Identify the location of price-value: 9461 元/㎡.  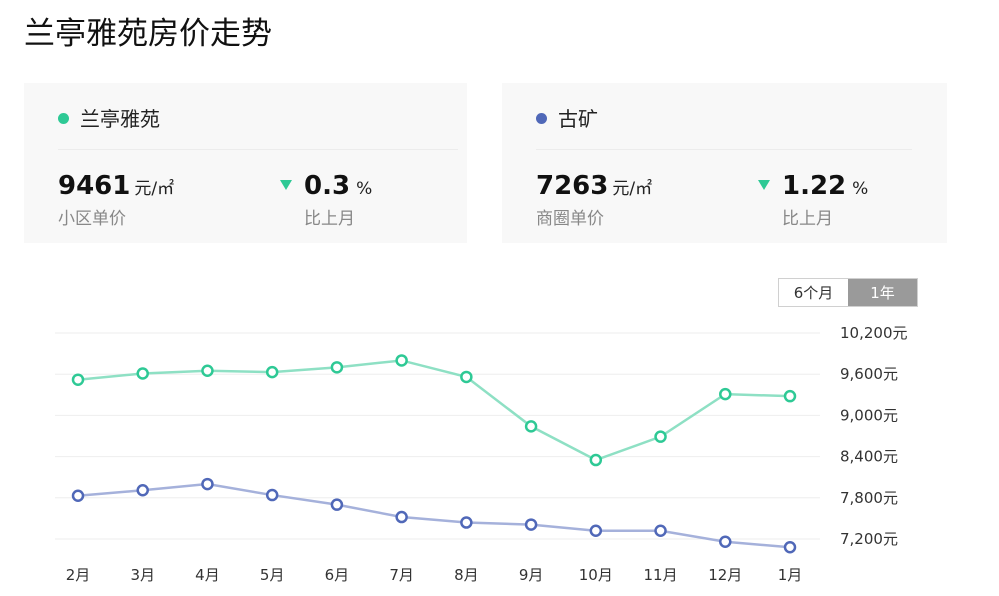
(116, 186).